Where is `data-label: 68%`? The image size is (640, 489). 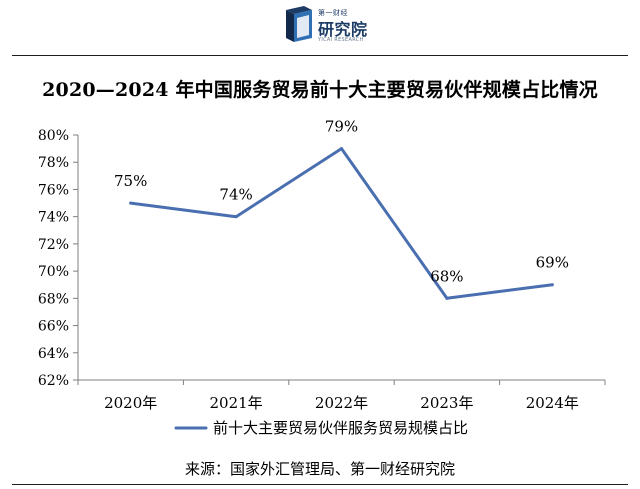
data-label: 68% is located at coordinates (446, 276).